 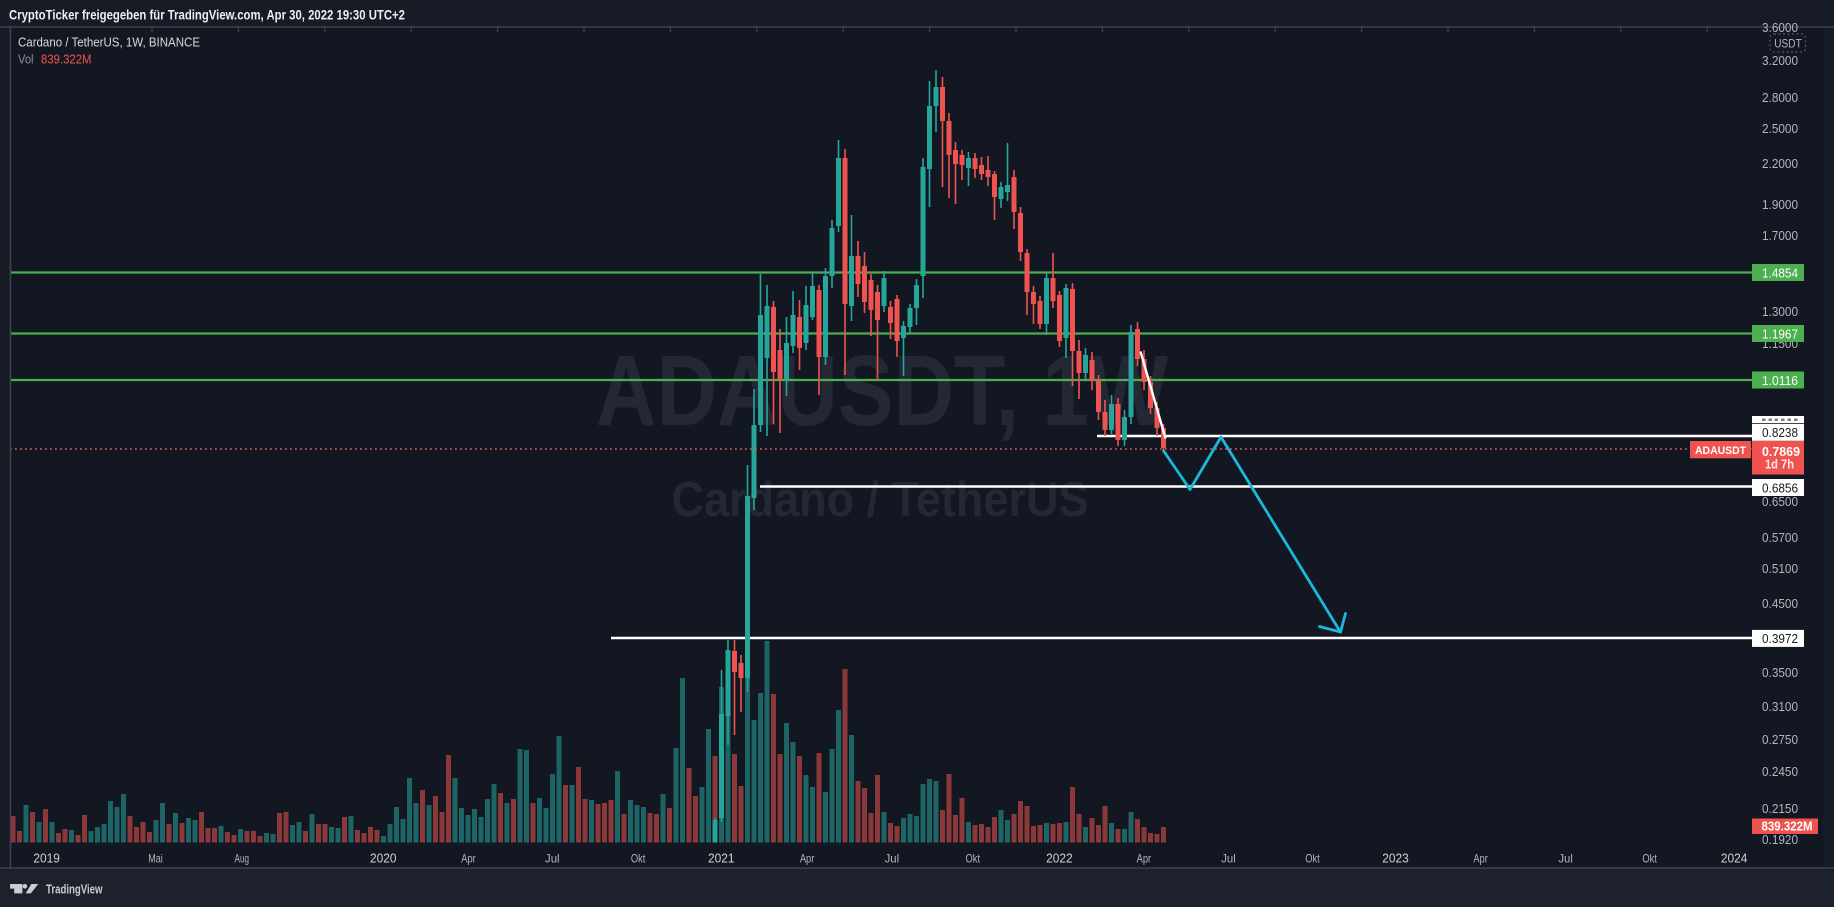 I want to click on svg-text: 0.6500, so click(x=1780, y=501).